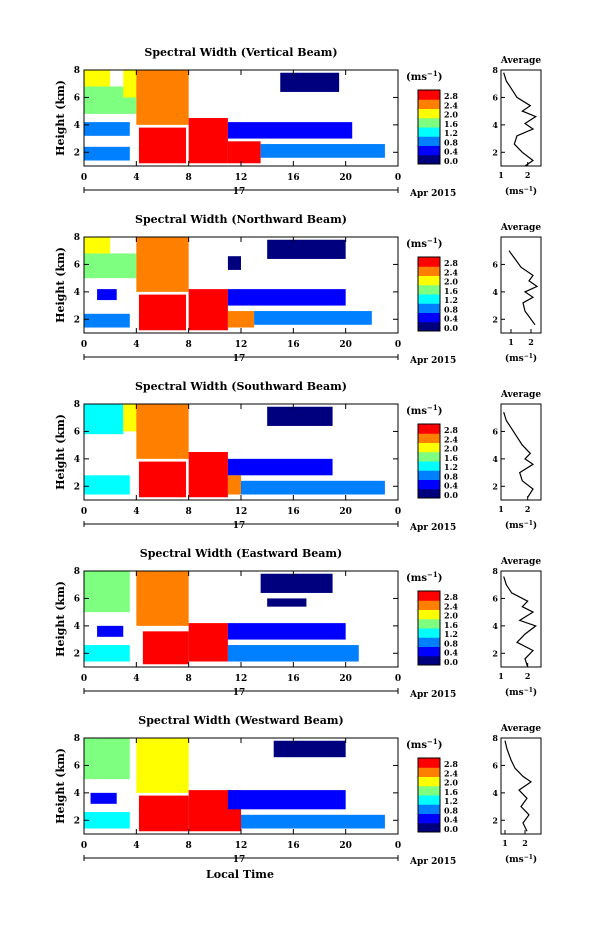  Describe the element at coordinates (432, 862) in the screenshot. I see `date-label: Apr 2015` at that location.